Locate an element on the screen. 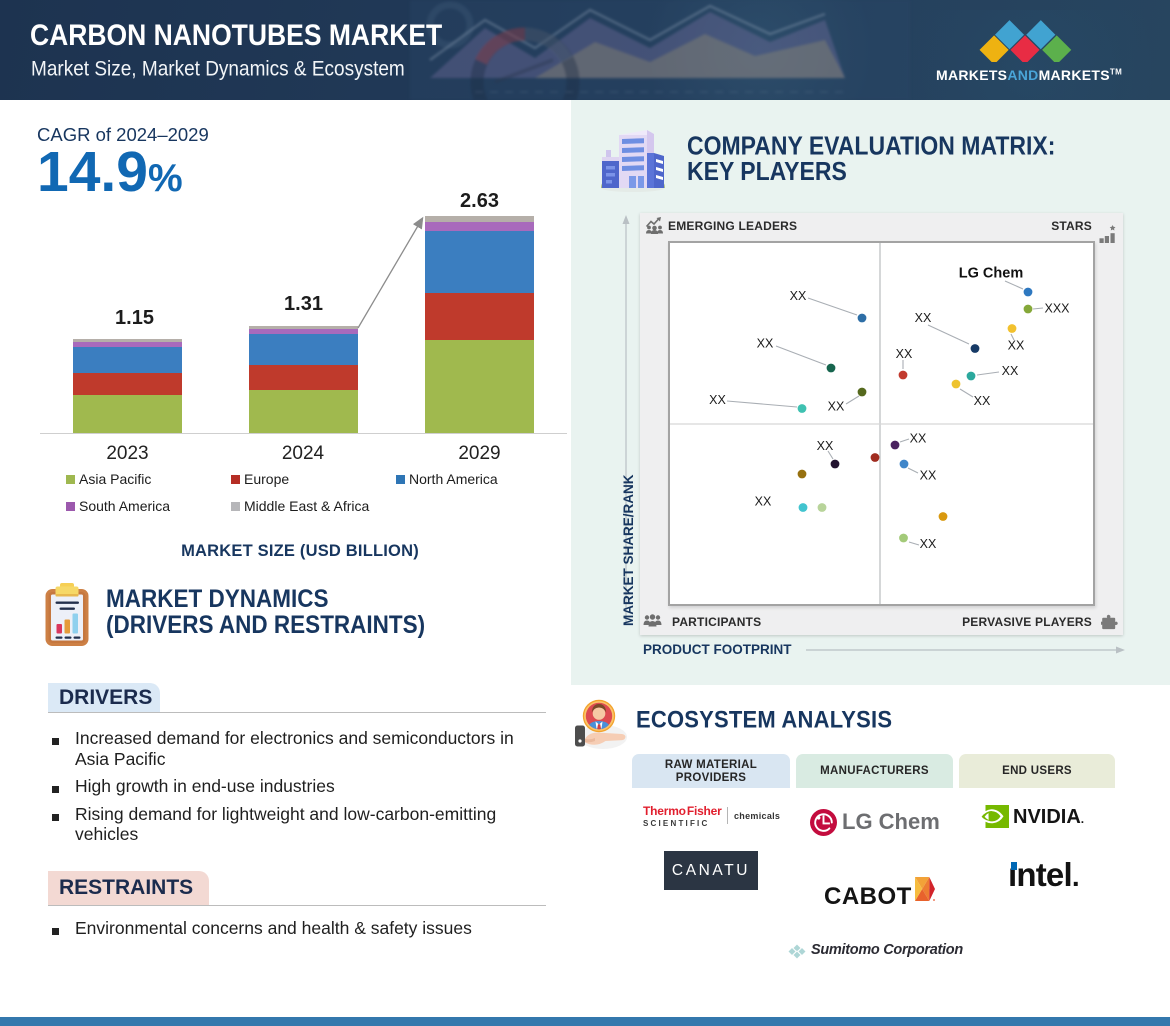 The image size is (1170, 1026). svg-text: XXX is located at coordinates (1057, 309).